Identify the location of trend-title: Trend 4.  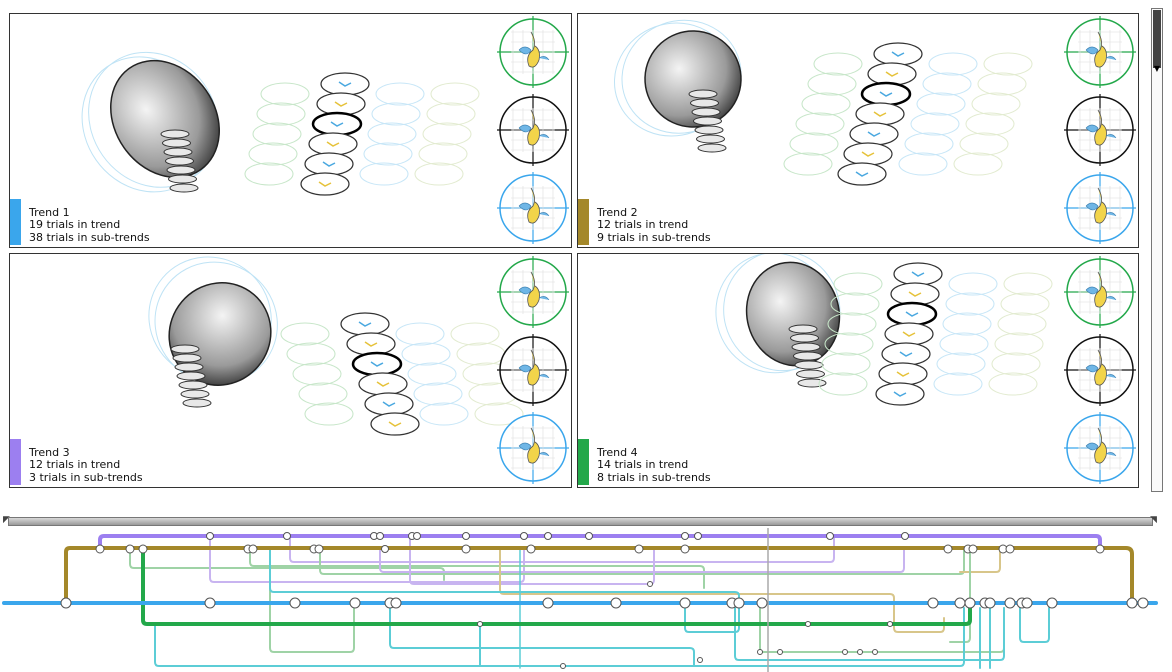
(617, 452).